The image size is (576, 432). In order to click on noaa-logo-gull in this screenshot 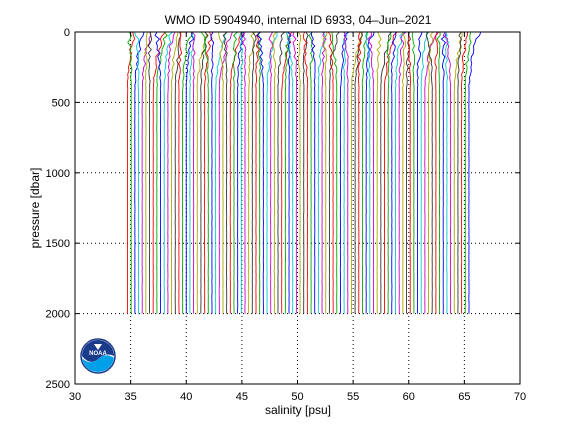, I will do `click(98, 347)`.